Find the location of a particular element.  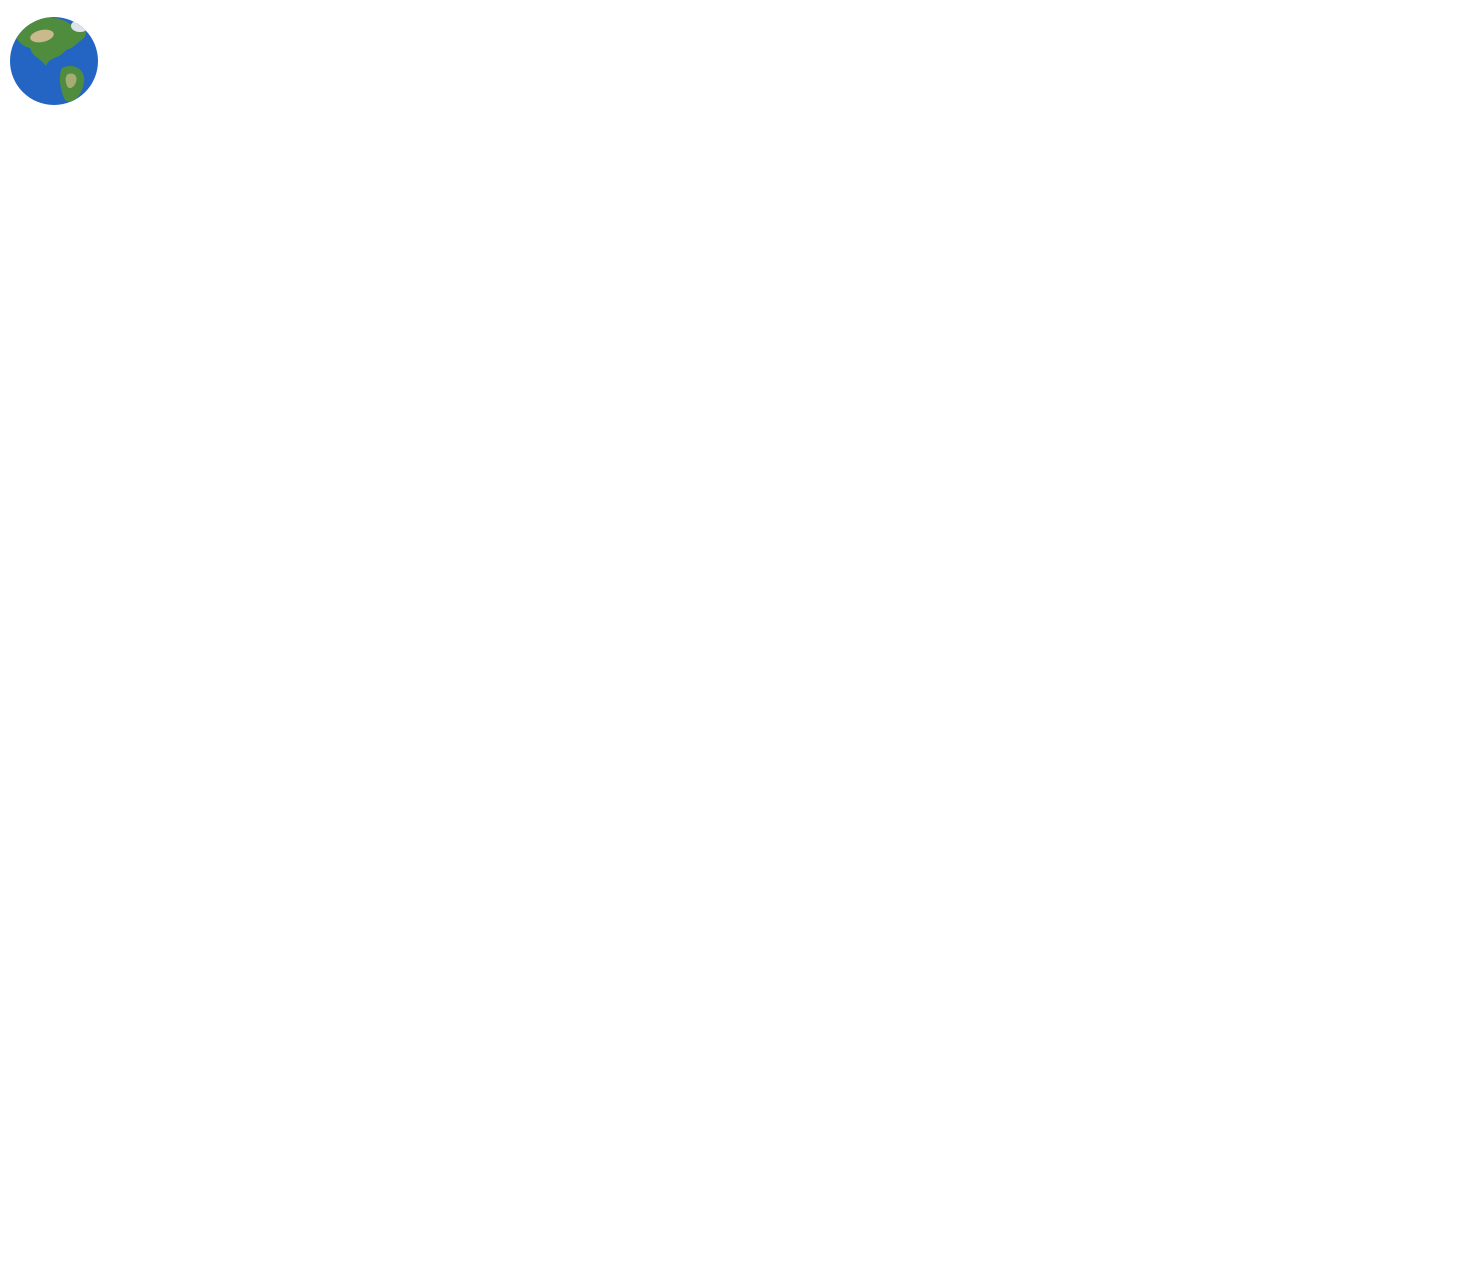

globe-icon is located at coordinates (54, 61).